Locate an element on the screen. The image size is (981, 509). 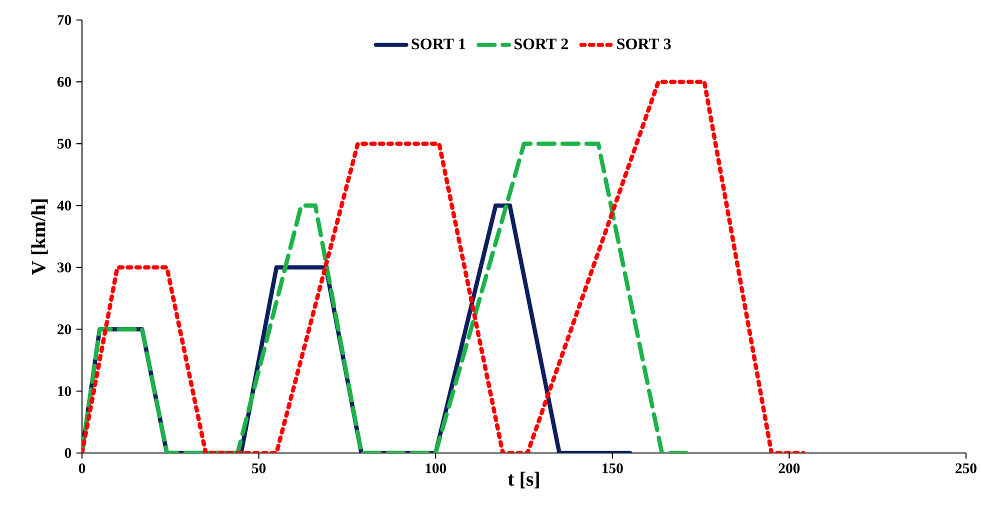
y-tick-label: 0 is located at coordinates (68, 453).